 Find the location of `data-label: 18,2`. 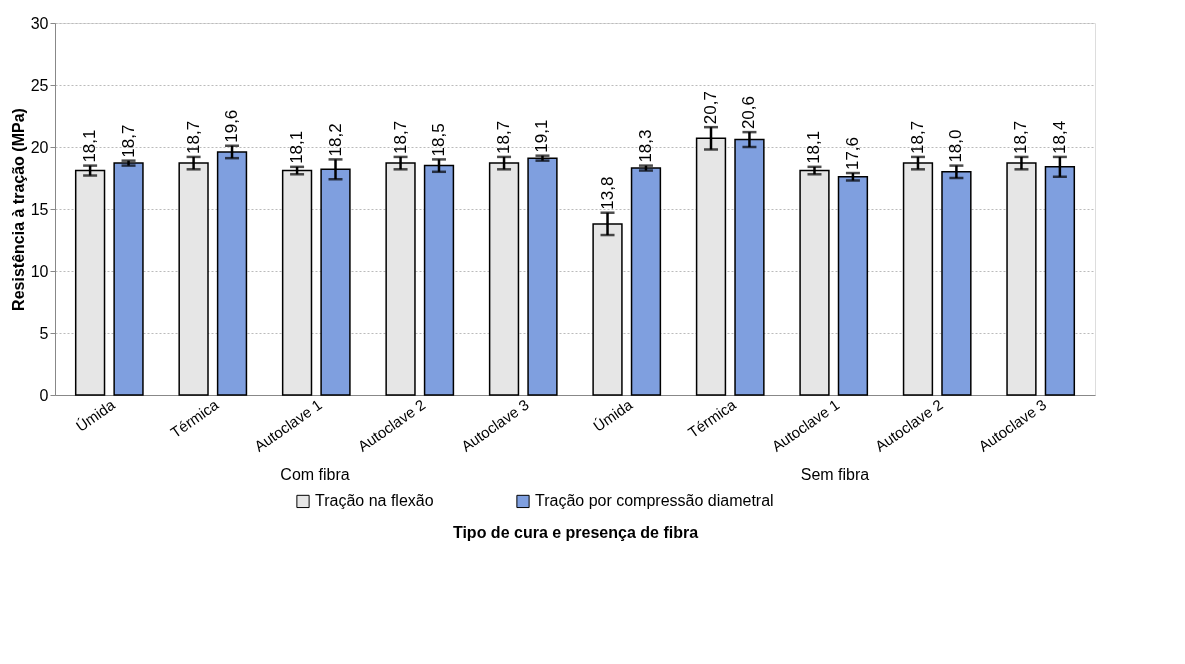

data-label: 18,2 is located at coordinates (335, 140).